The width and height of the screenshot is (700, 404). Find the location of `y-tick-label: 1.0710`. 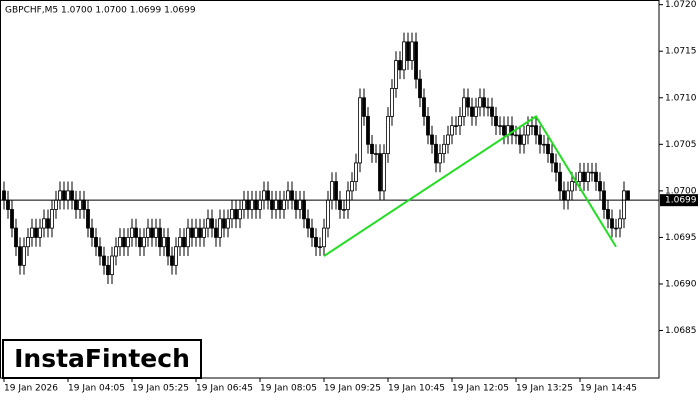

y-tick-label: 1.0710 is located at coordinates (681, 98).